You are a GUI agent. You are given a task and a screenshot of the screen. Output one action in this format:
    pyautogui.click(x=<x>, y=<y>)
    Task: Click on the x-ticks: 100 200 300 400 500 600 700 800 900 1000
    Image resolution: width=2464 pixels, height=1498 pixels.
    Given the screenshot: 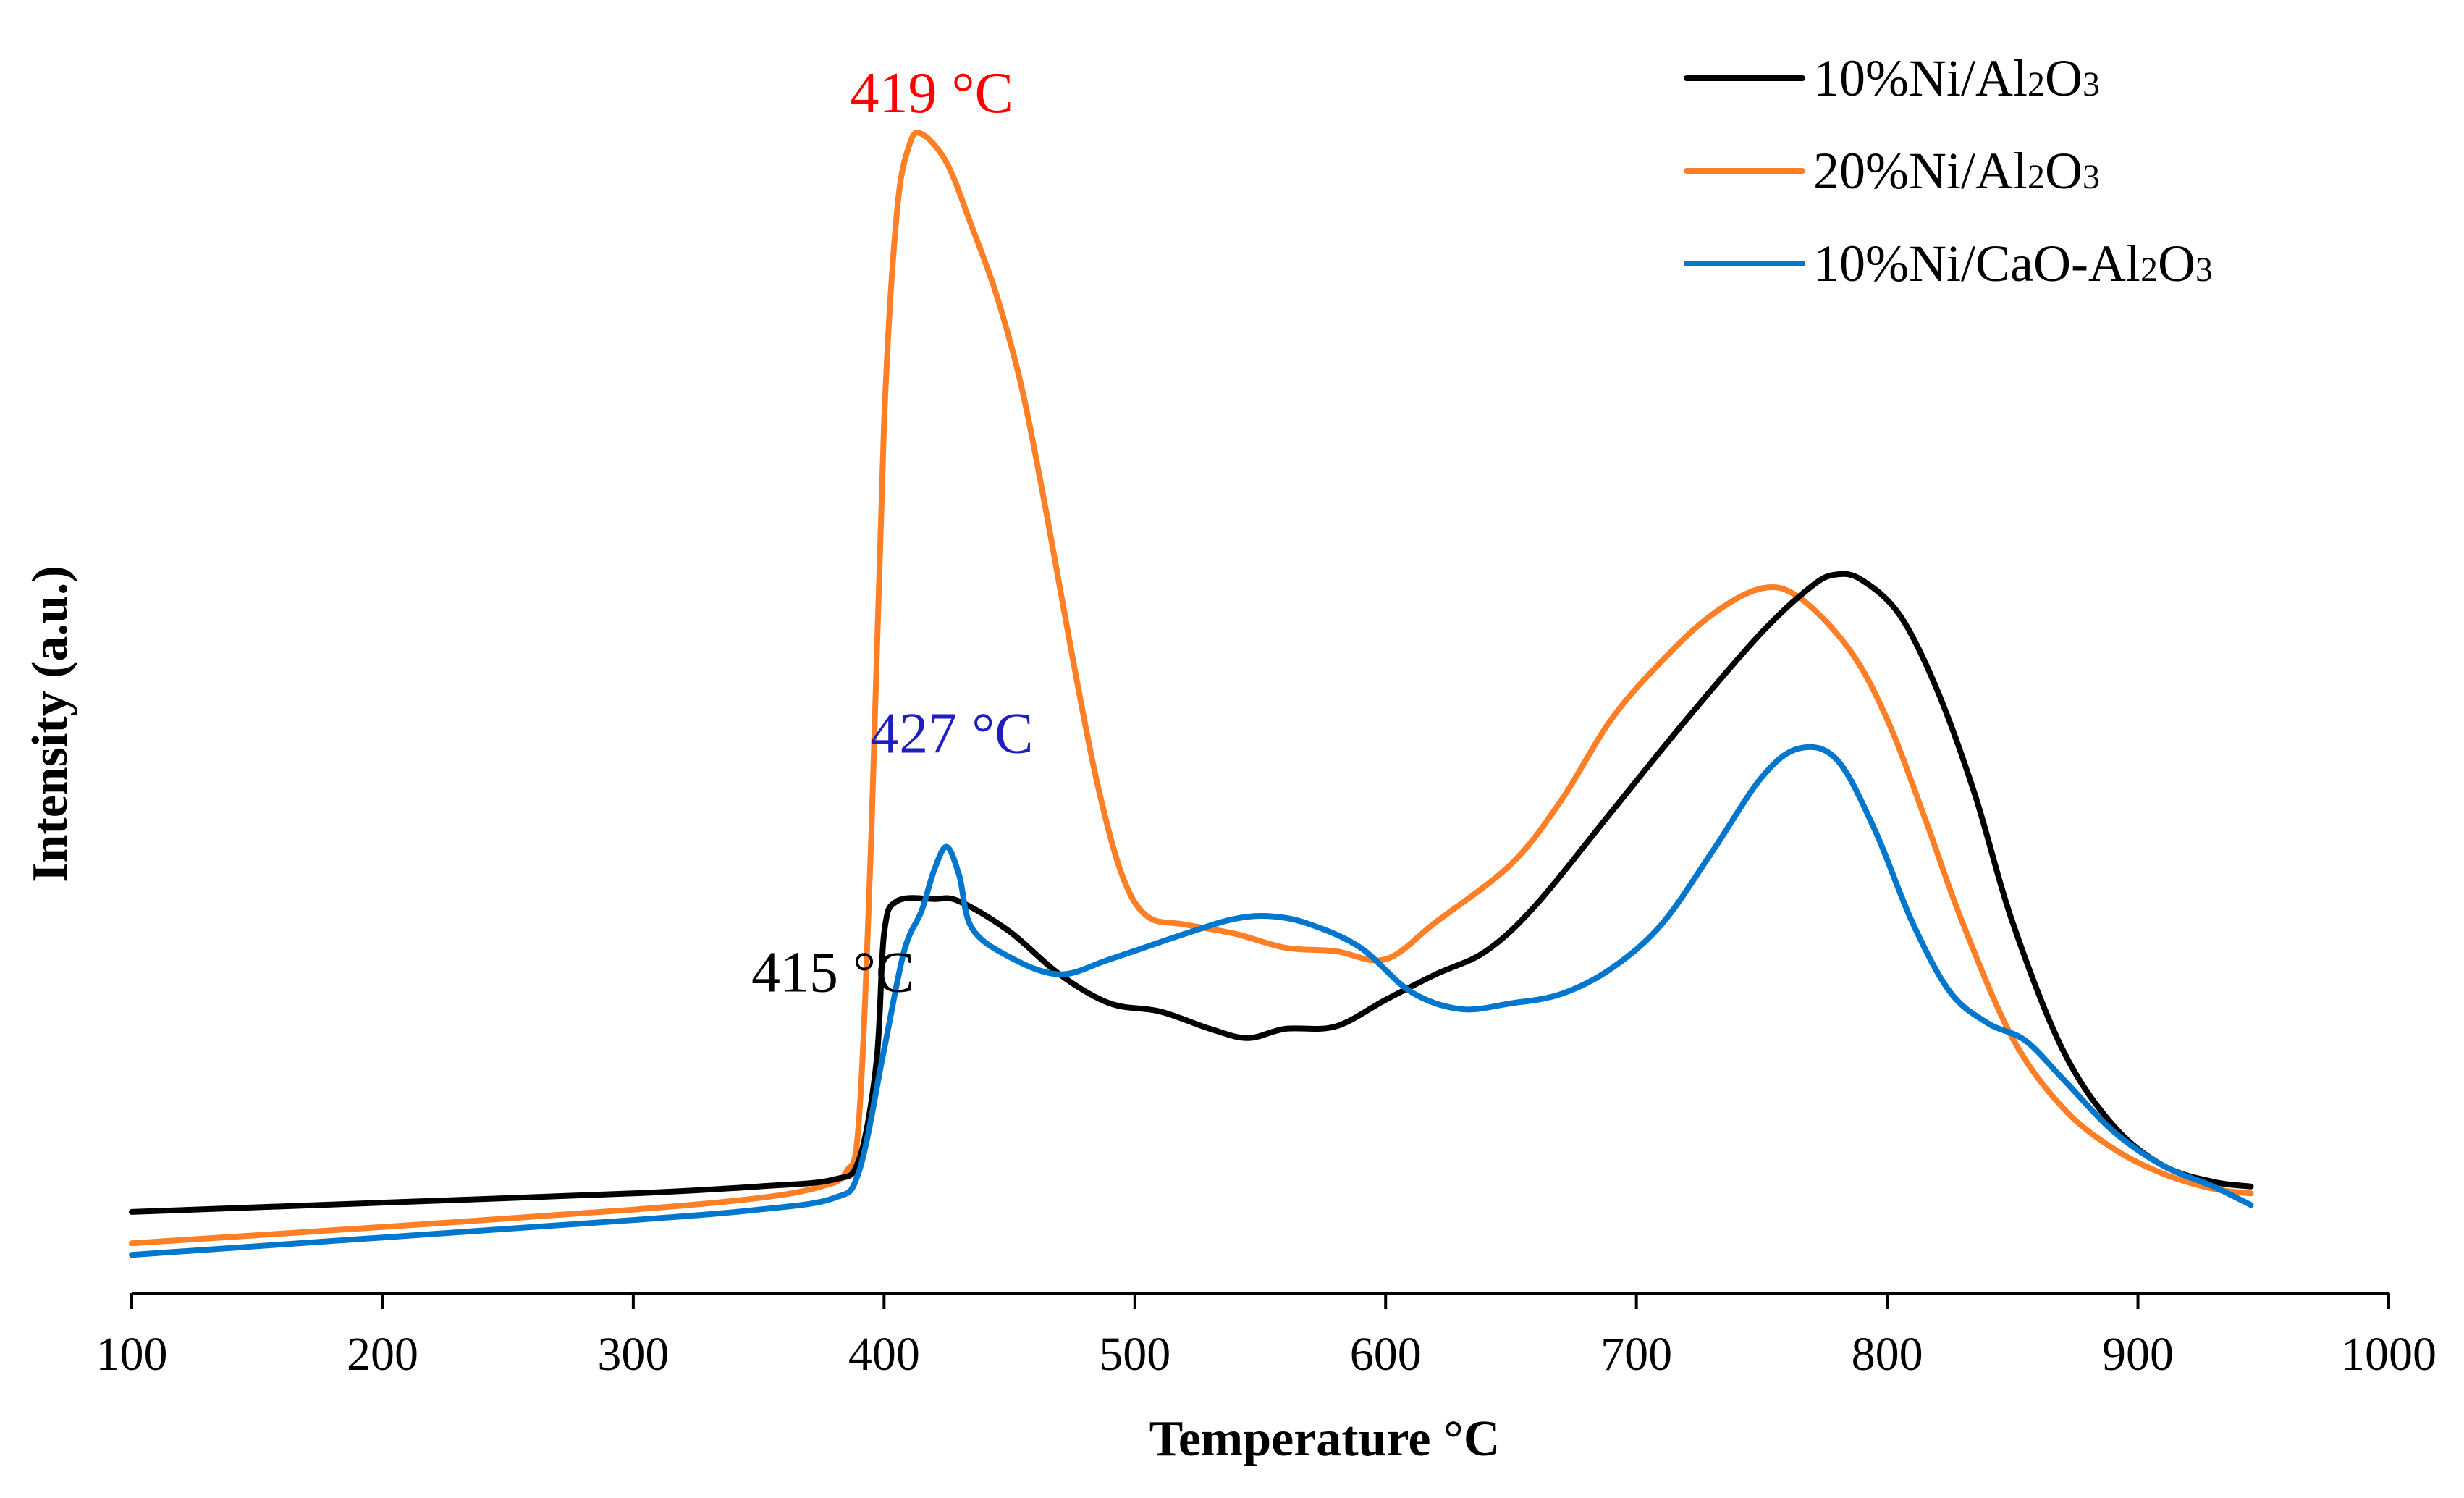 What is the action you would take?
    pyautogui.click(x=1266, y=1337)
    